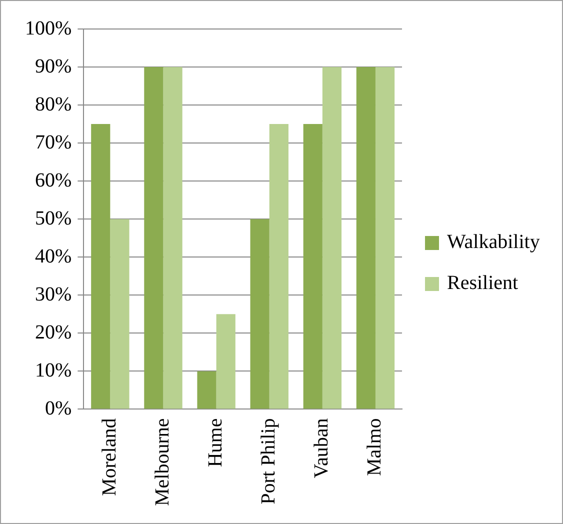 The image size is (563, 524). I want to click on x-tick-label: Port Philip, so click(269, 461).